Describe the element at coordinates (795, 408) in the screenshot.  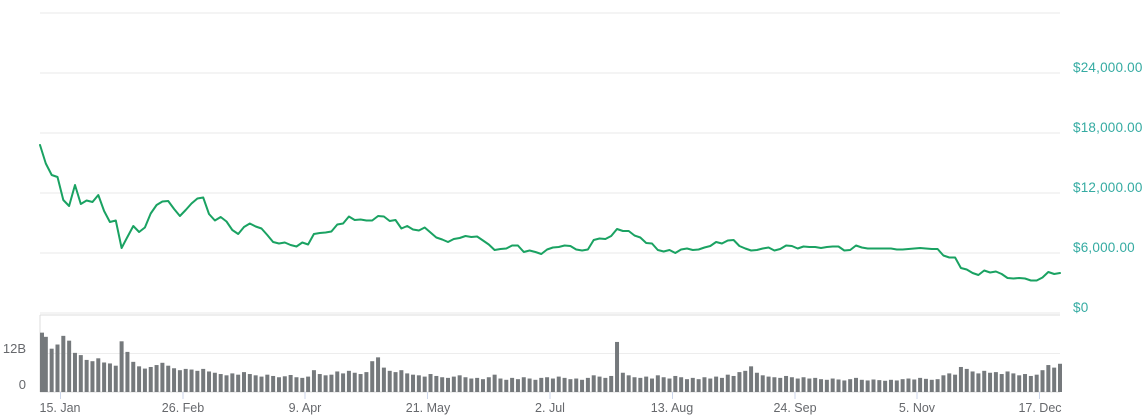
I see `x-axis-label-sep: 24. Sep` at that location.